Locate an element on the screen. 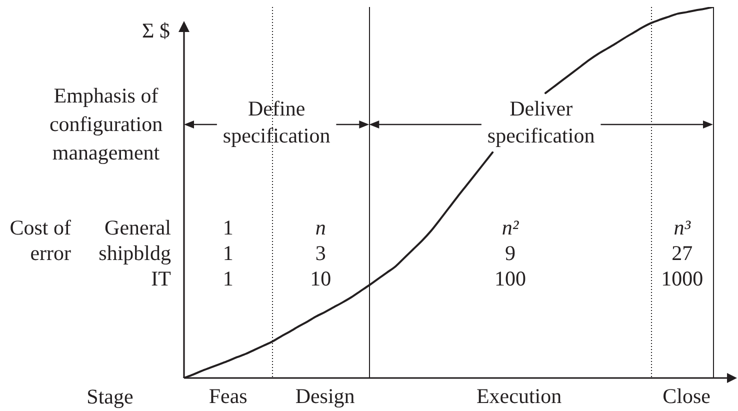 This screenshot has width=738, height=411. annotation: n is located at coordinates (320, 228).